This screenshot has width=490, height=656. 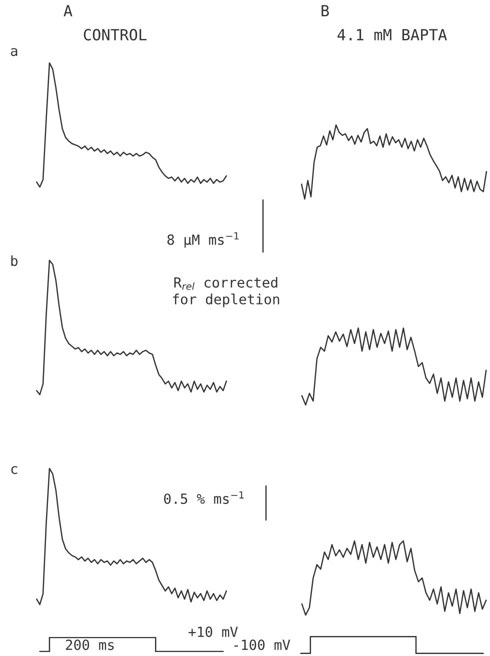 What do you see at coordinates (213, 632) in the screenshot?
I see `text: +10 mV` at bounding box center [213, 632].